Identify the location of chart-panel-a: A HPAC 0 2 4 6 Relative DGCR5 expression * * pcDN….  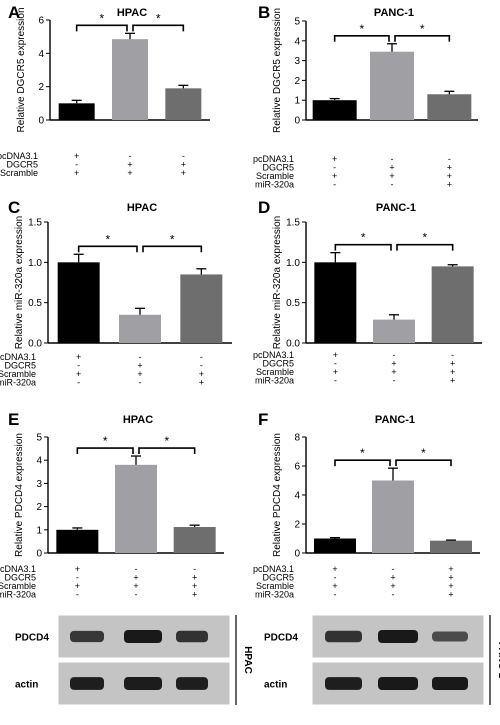
(105, 90).